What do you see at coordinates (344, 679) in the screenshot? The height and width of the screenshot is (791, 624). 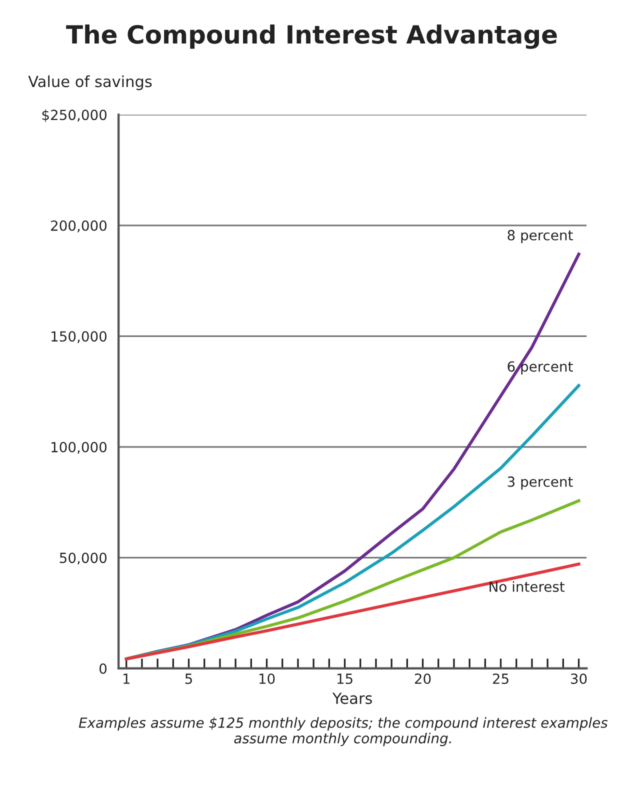 I see `x-tick-label: 15` at bounding box center [344, 679].